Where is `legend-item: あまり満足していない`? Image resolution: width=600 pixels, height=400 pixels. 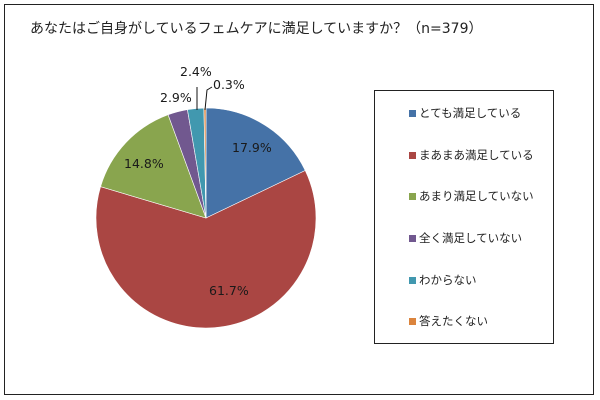
legend-item: あまり満足していない is located at coordinates (471, 196).